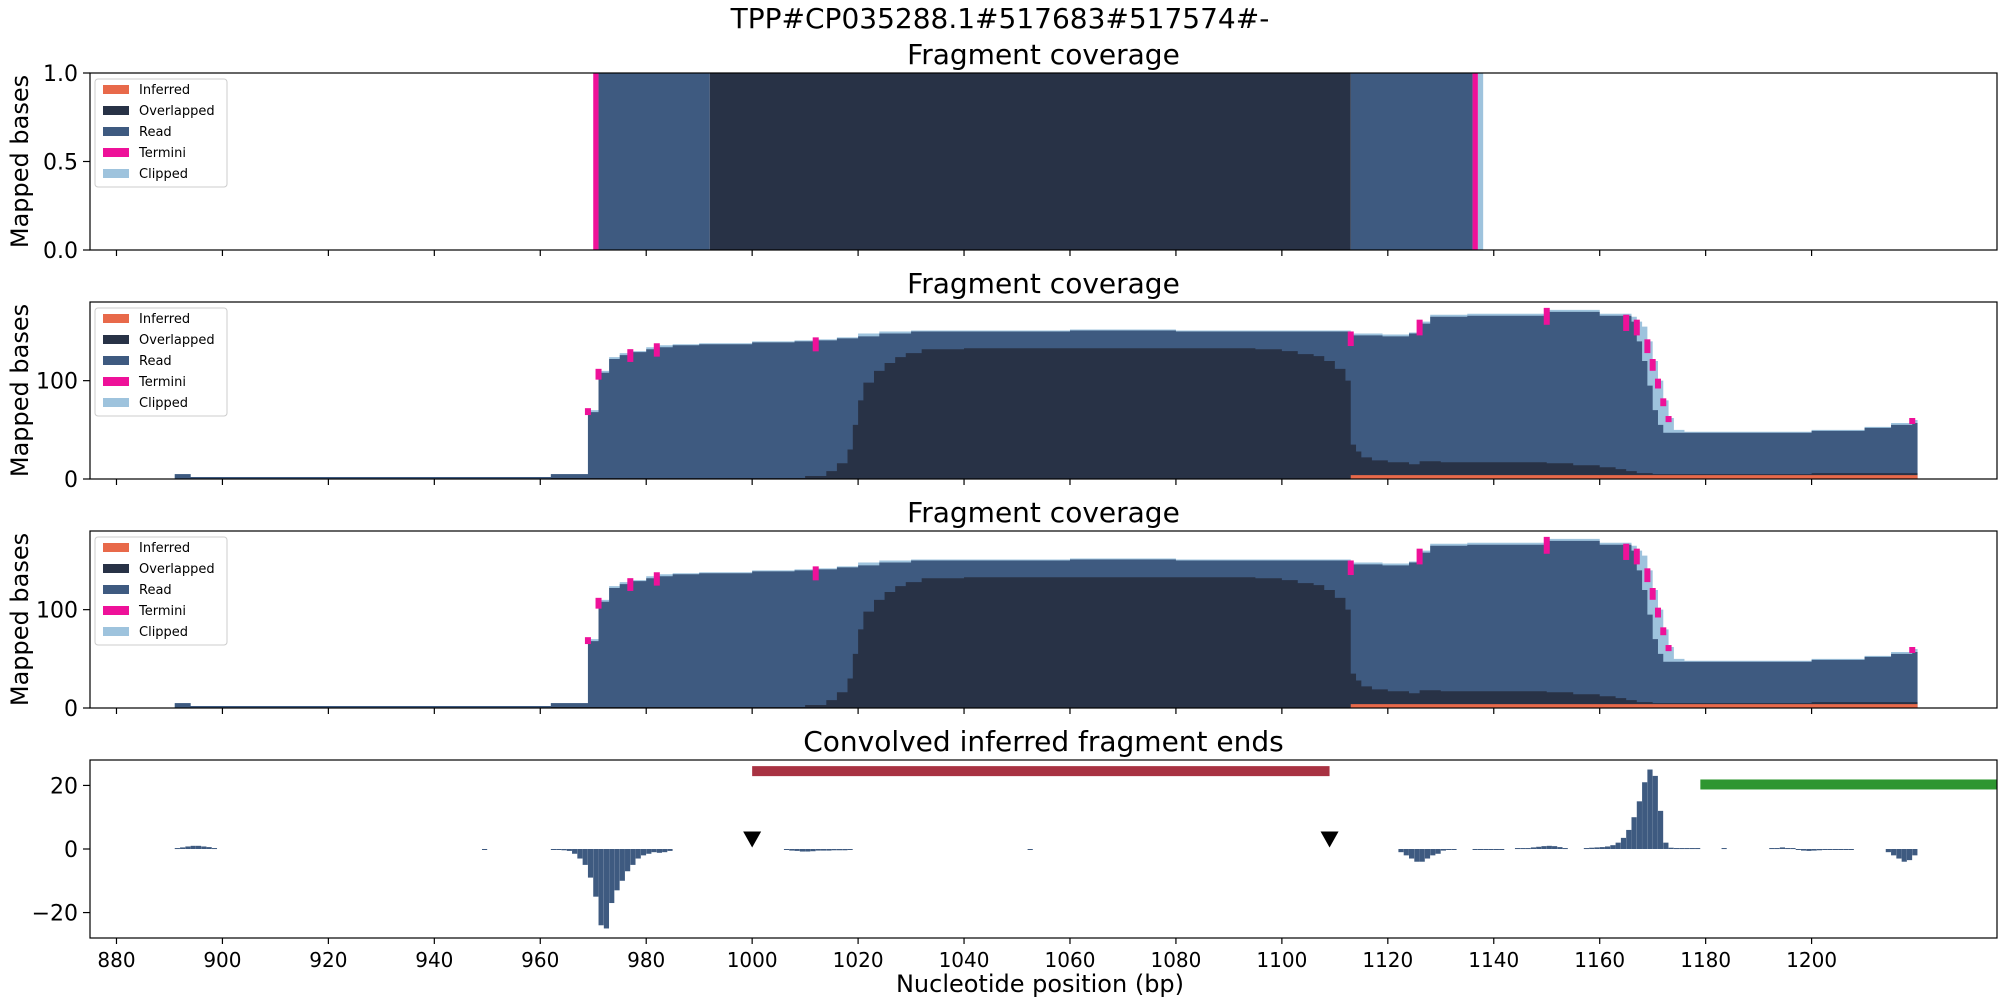 This screenshot has height=1000, width=2000. What do you see at coordinates (116, 568) in the screenshot?
I see `legend-swatch-overlapped` at bounding box center [116, 568].